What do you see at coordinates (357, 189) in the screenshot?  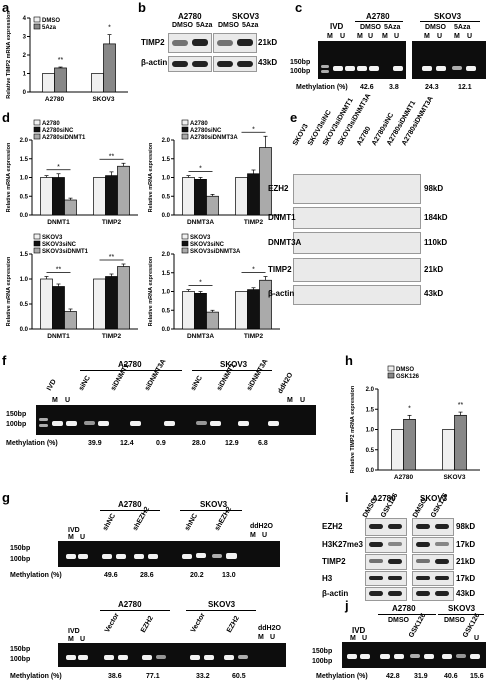 I see `e-blot-ezh2` at bounding box center [357, 189].